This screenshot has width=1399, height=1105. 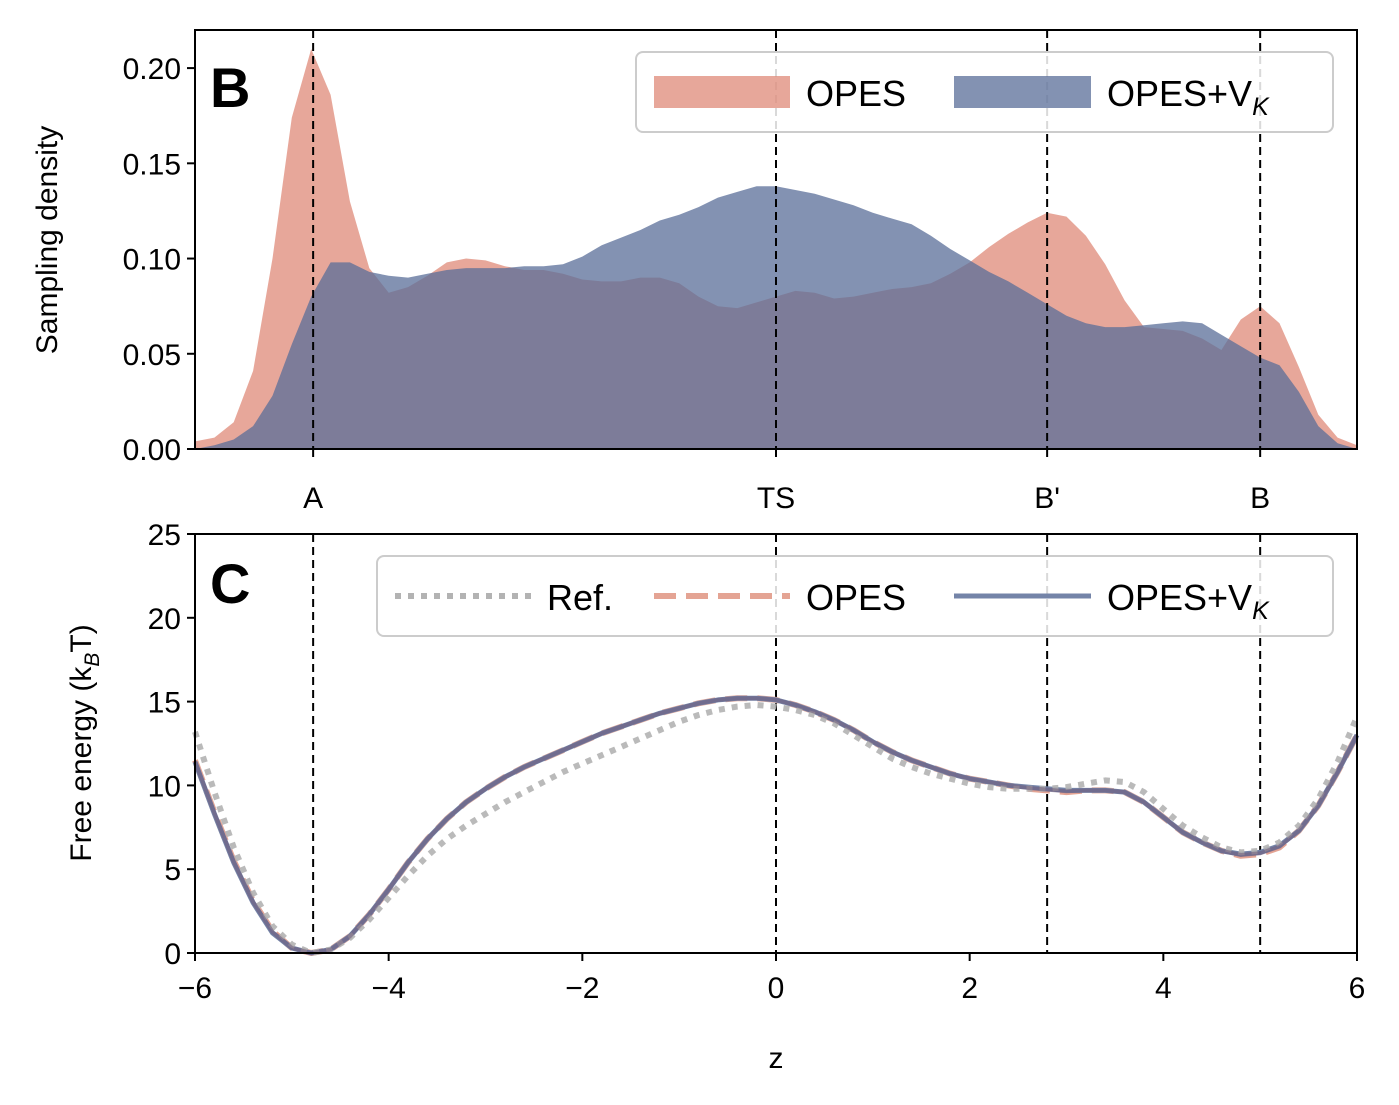 What do you see at coordinates (1179, 93) in the screenshot?
I see `legend-label-opes-vk-main: OPES+V` at bounding box center [1179, 93].